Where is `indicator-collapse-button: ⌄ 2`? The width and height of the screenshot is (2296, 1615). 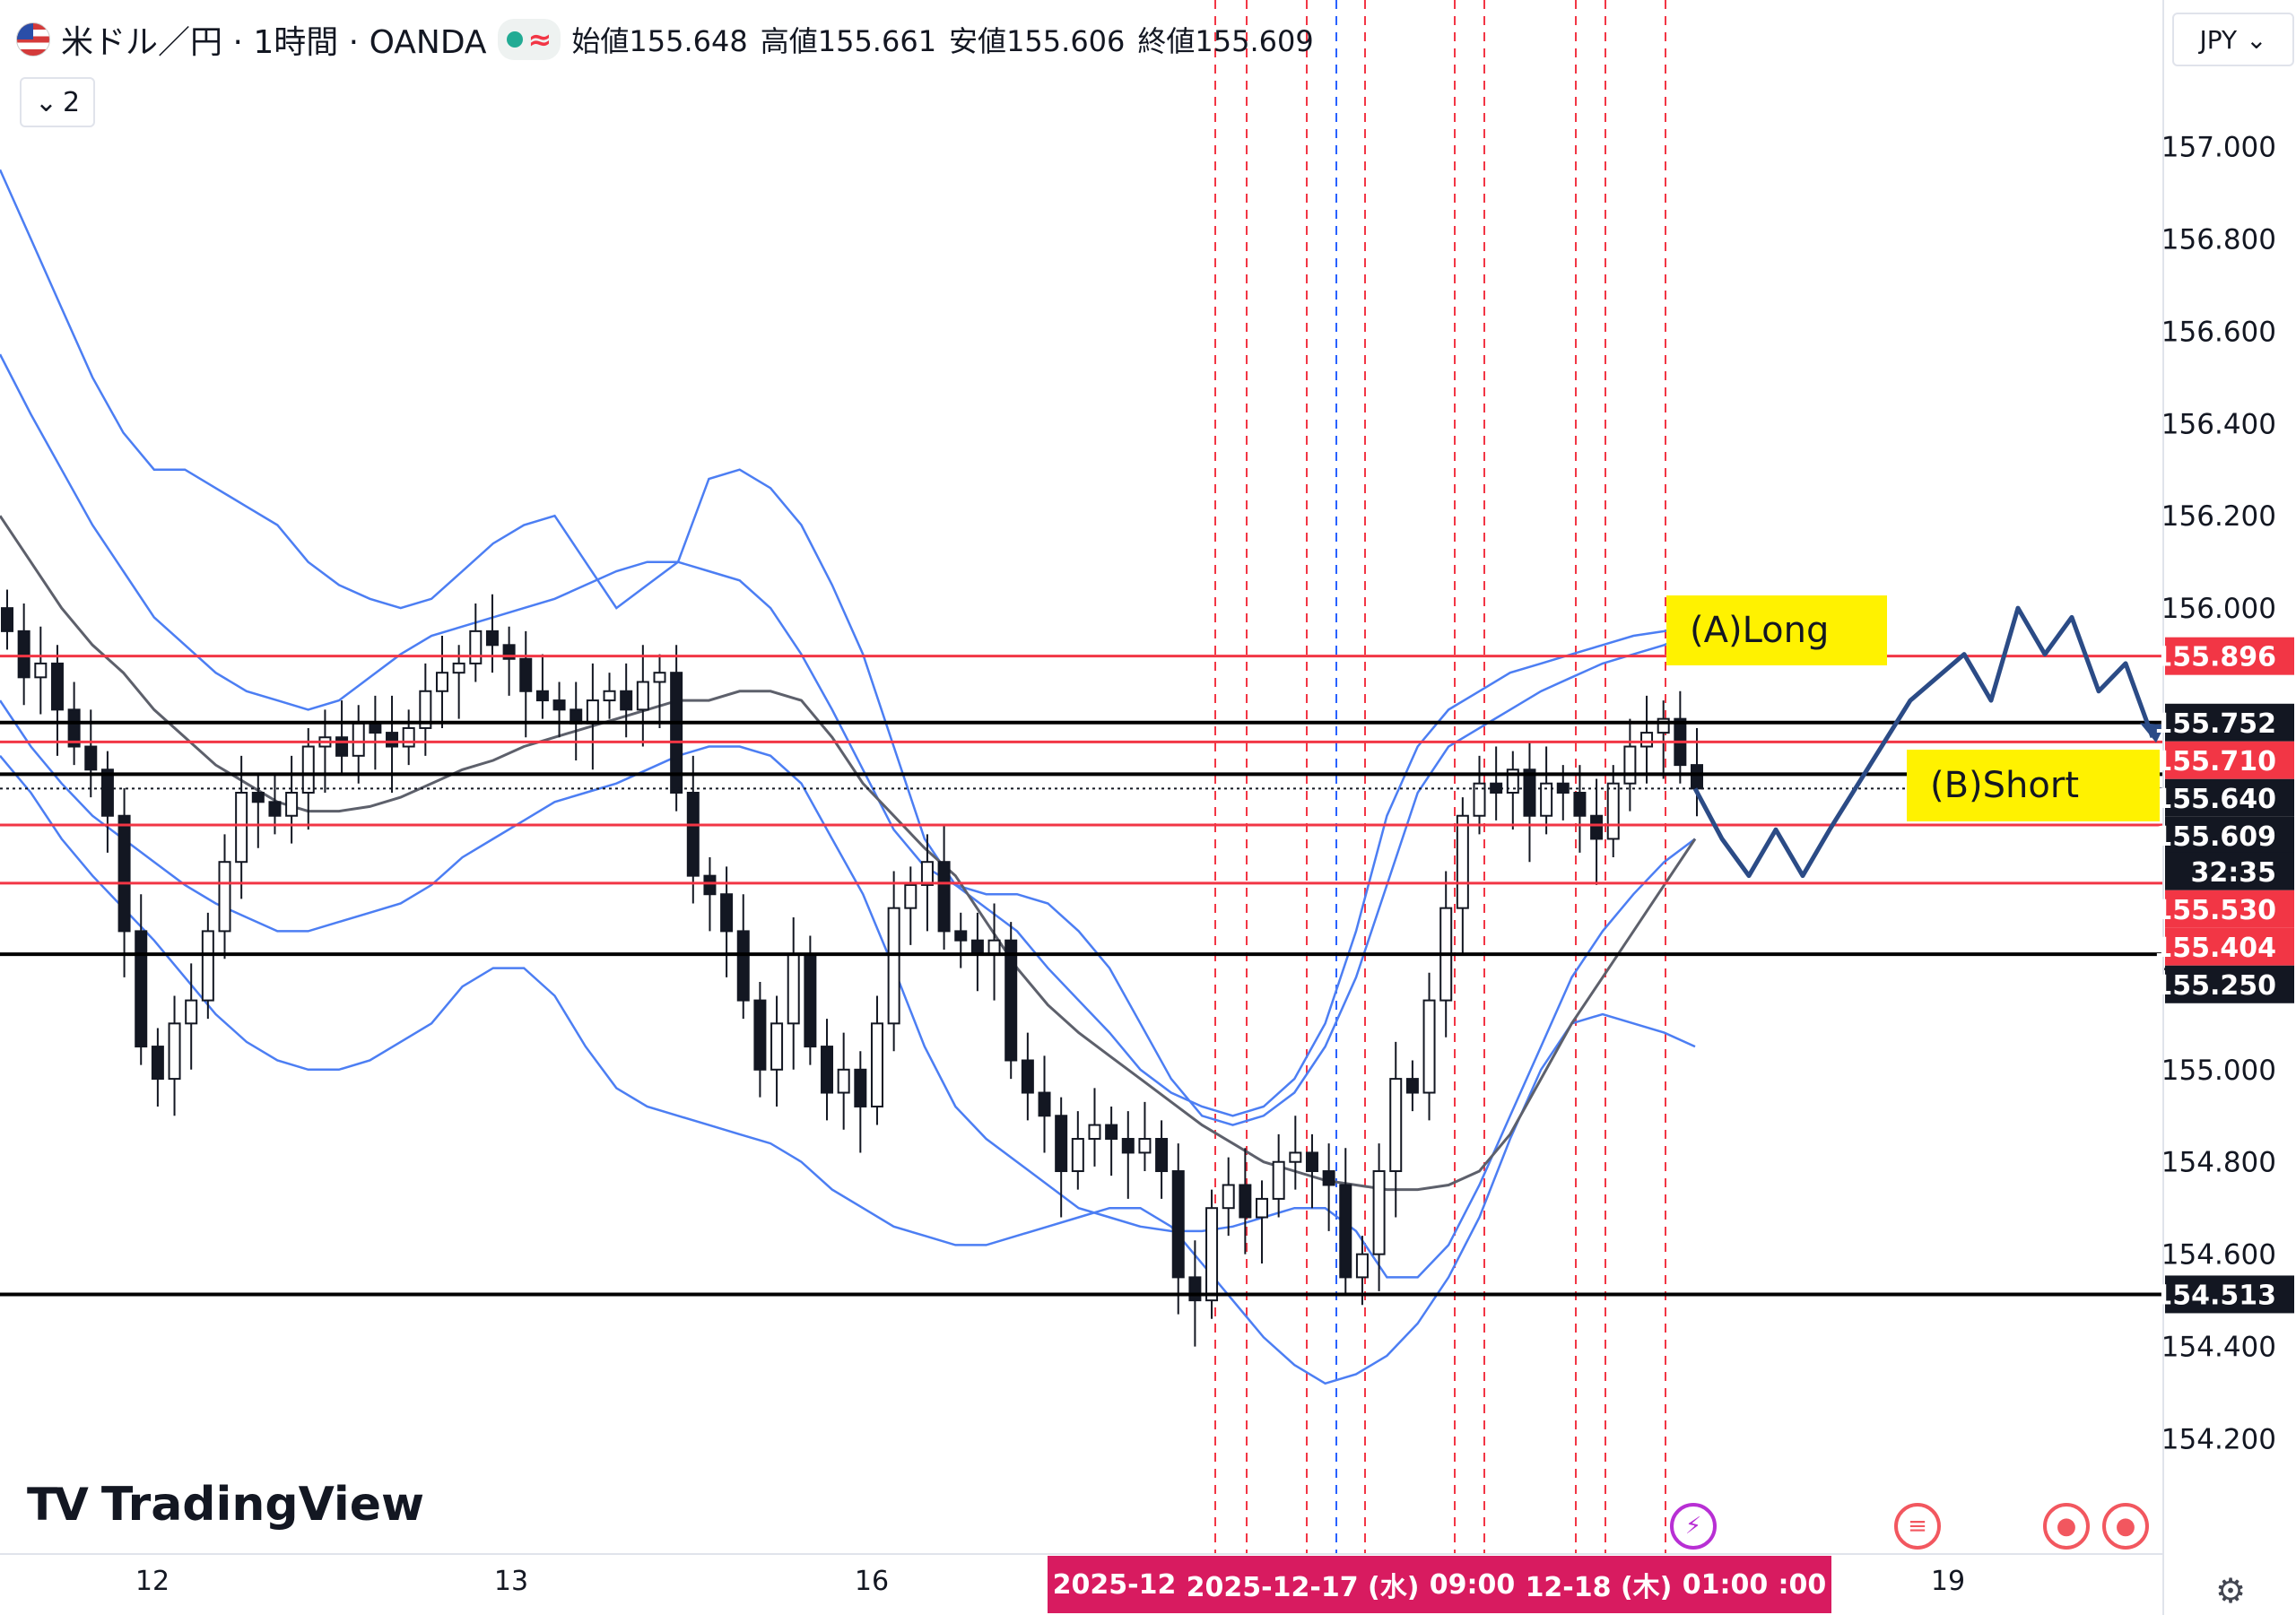
indicator-collapse-button: ⌄ 2 is located at coordinates (57, 102).